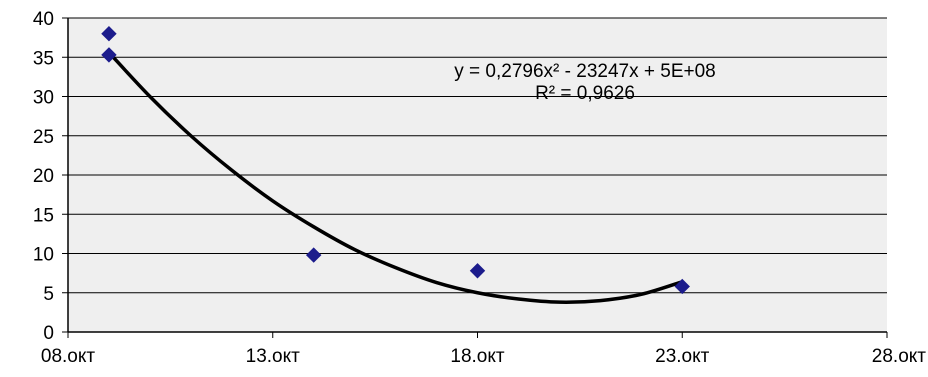  I want to click on y-tick-labels: 0 5 10 15 20 25 30 35 40, so click(43, 176).